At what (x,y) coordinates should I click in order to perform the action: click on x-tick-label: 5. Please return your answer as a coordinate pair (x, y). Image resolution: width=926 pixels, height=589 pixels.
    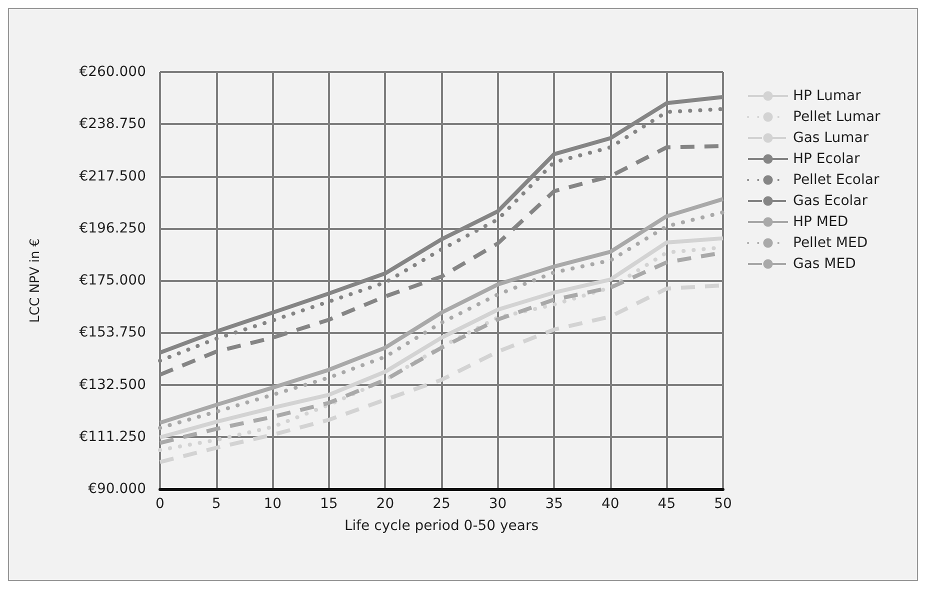
    Looking at the image, I should click on (216, 504).